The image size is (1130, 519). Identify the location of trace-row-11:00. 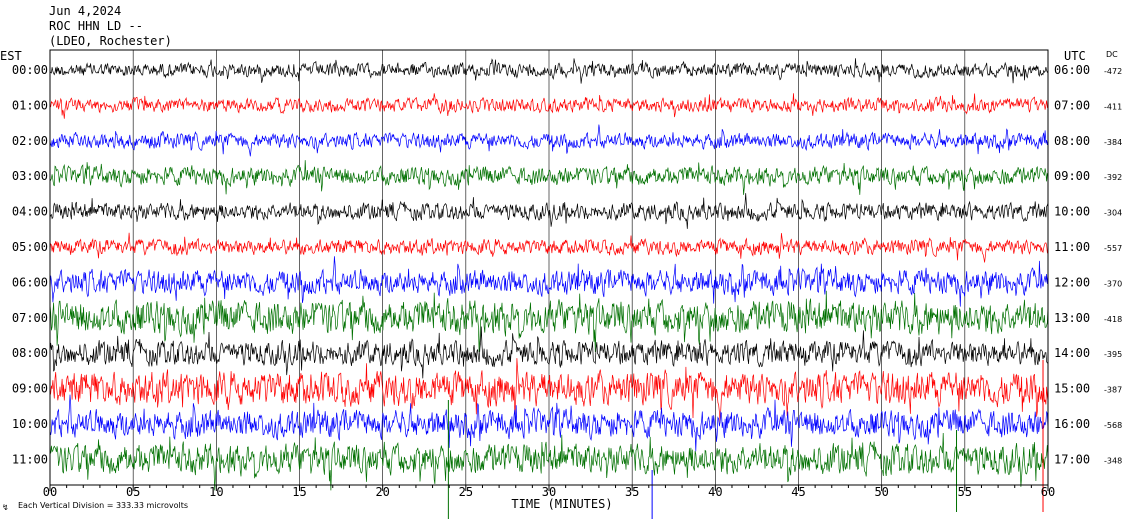
(549, 461).